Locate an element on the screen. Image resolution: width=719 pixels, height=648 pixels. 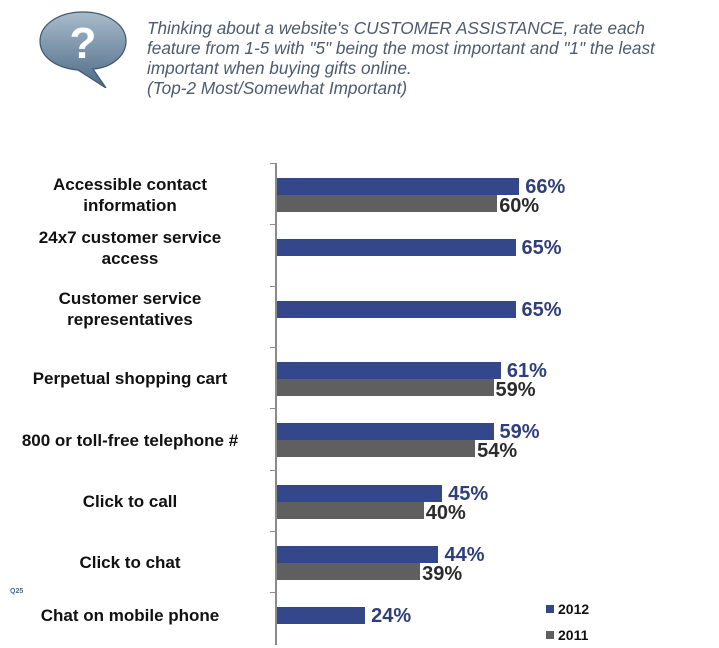
value-label-2012: 44% is located at coordinates (464, 554).